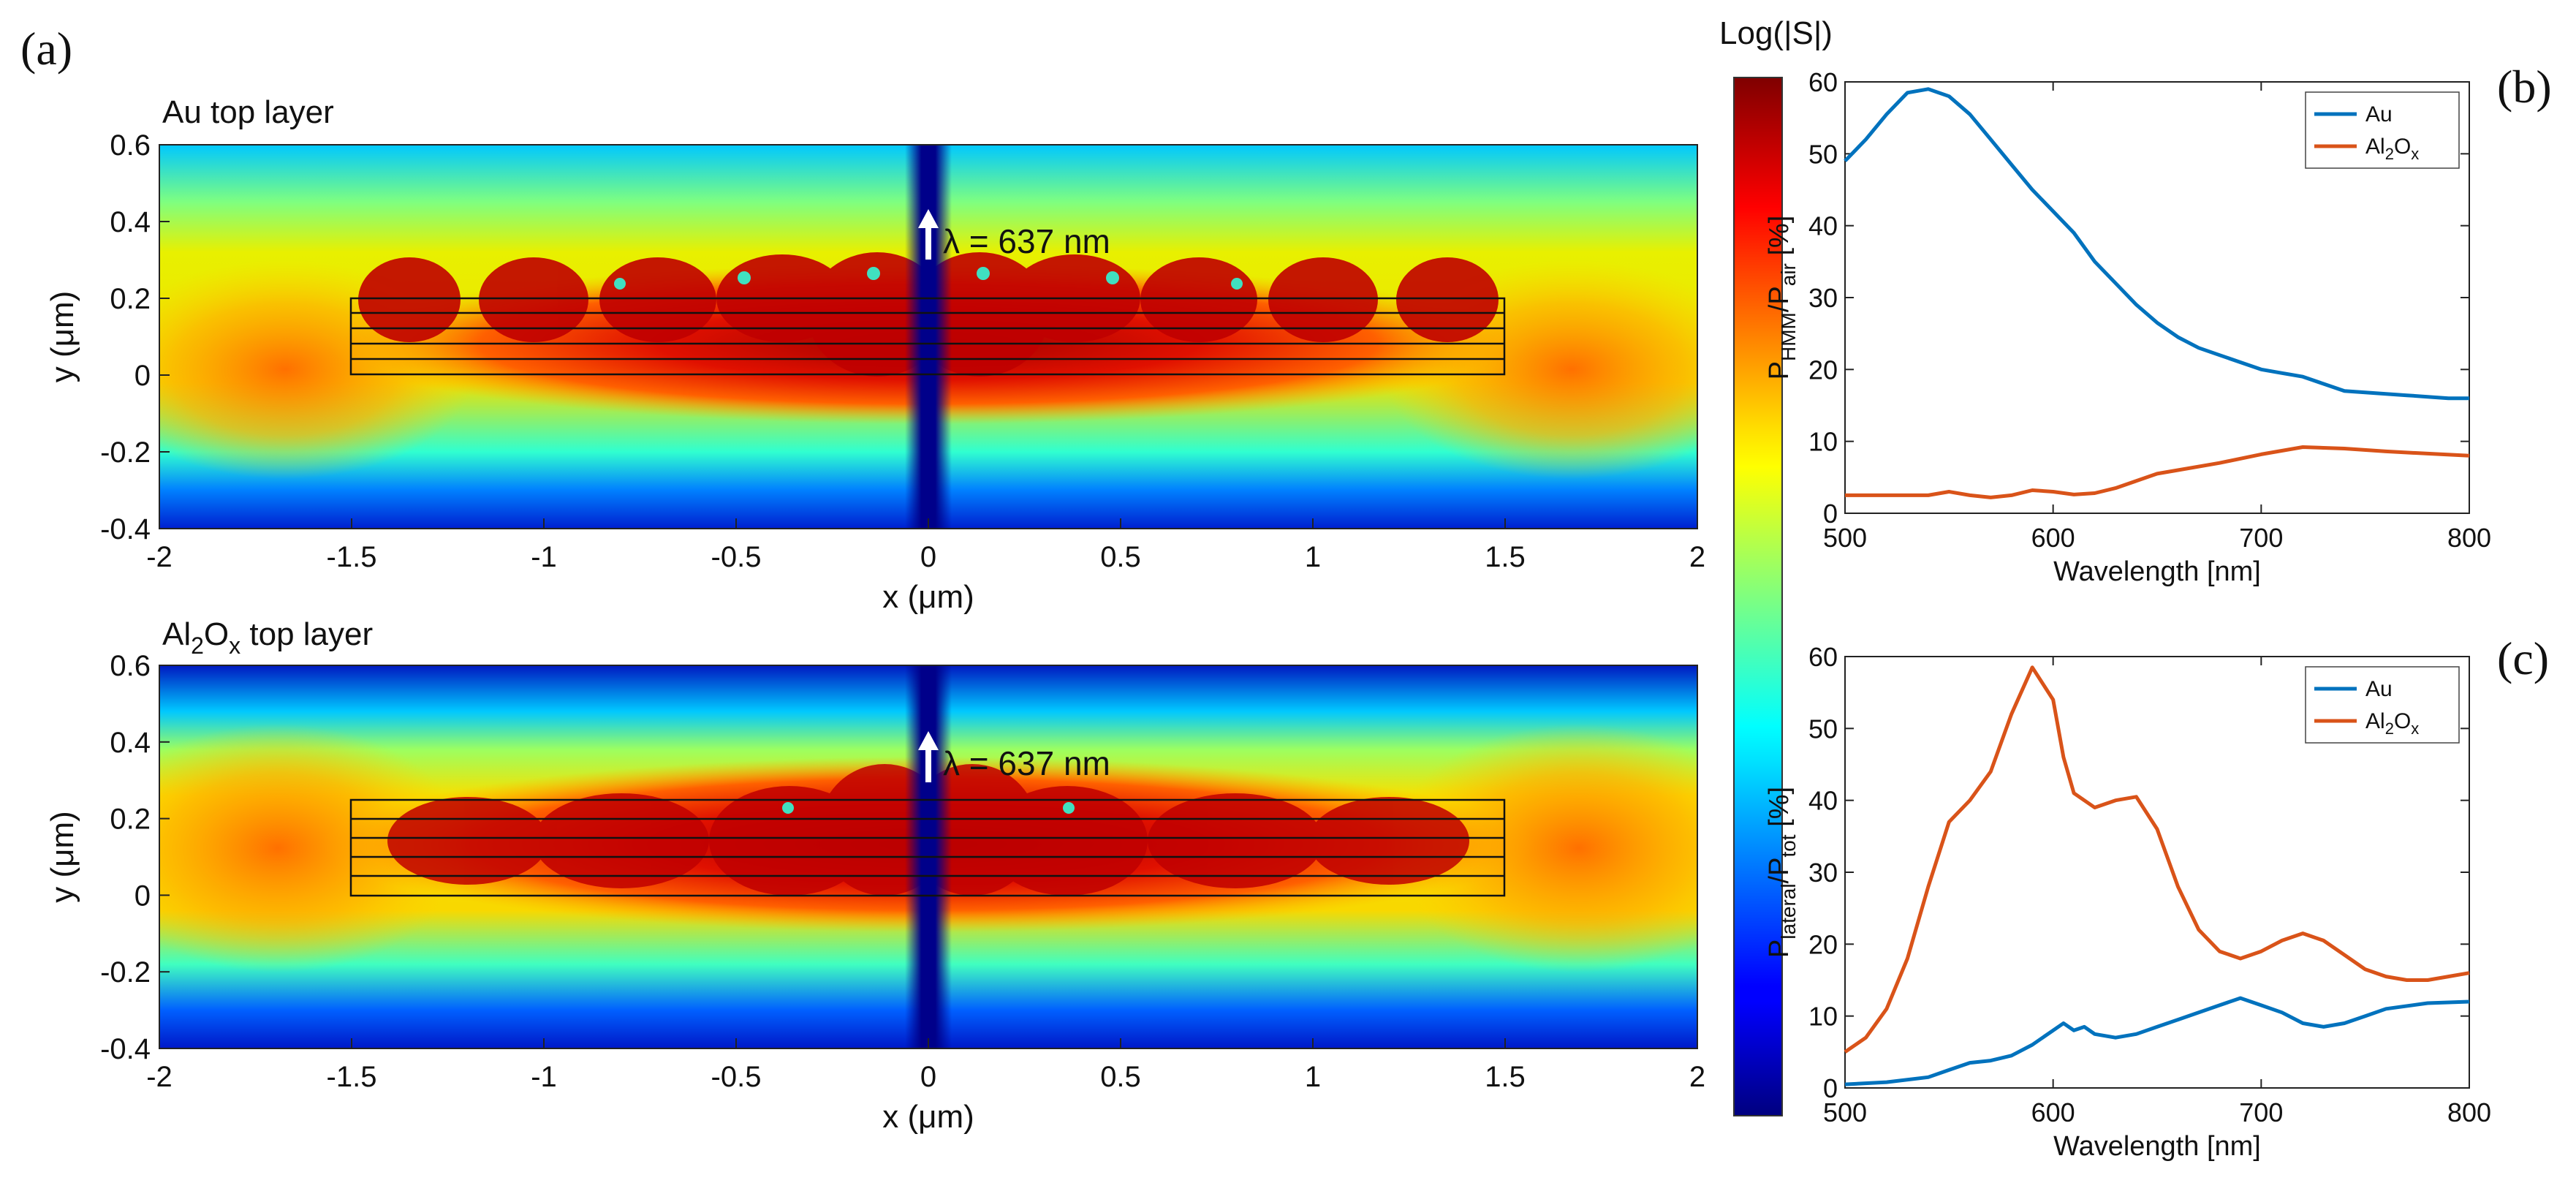 This screenshot has height=1202, width=2576. I want to click on legend-label-c-1: Al2Ox, so click(2392, 723).